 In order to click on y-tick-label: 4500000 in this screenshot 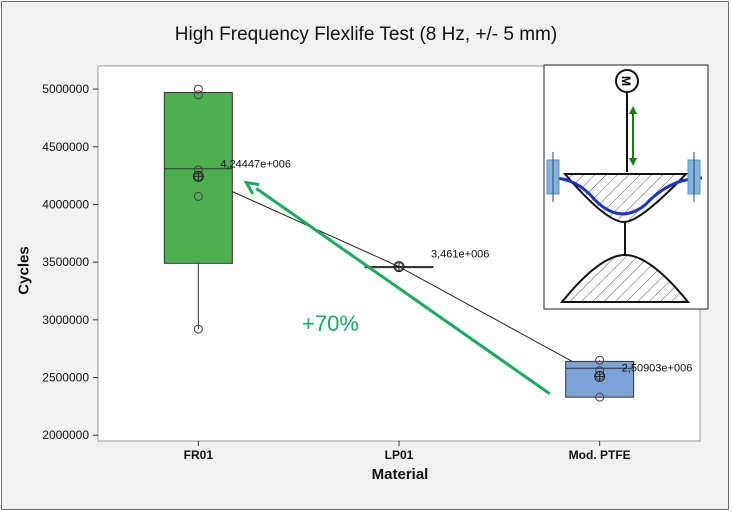, I will do `click(65, 147)`.